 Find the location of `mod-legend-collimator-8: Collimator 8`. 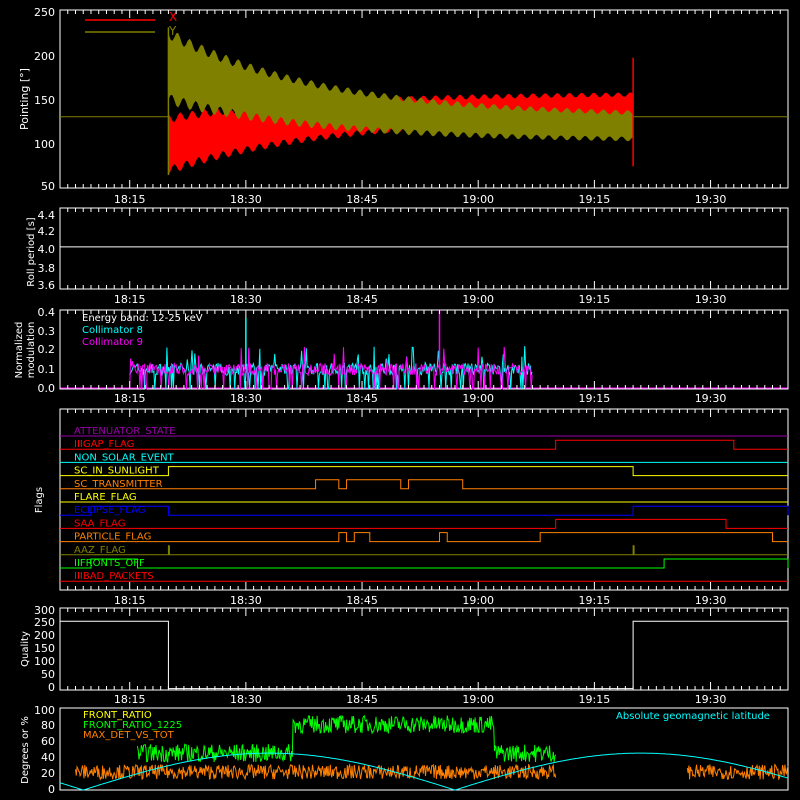

mod-legend-collimator-8: Collimator 8 is located at coordinates (112, 330).